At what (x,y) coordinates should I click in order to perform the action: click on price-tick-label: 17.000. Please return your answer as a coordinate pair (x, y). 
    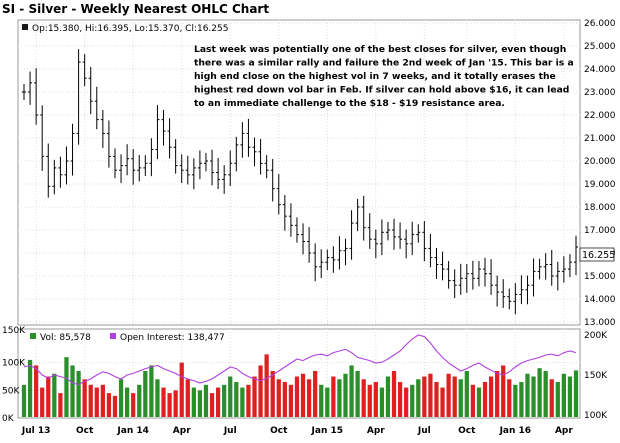
    Looking at the image, I should click on (600, 231).